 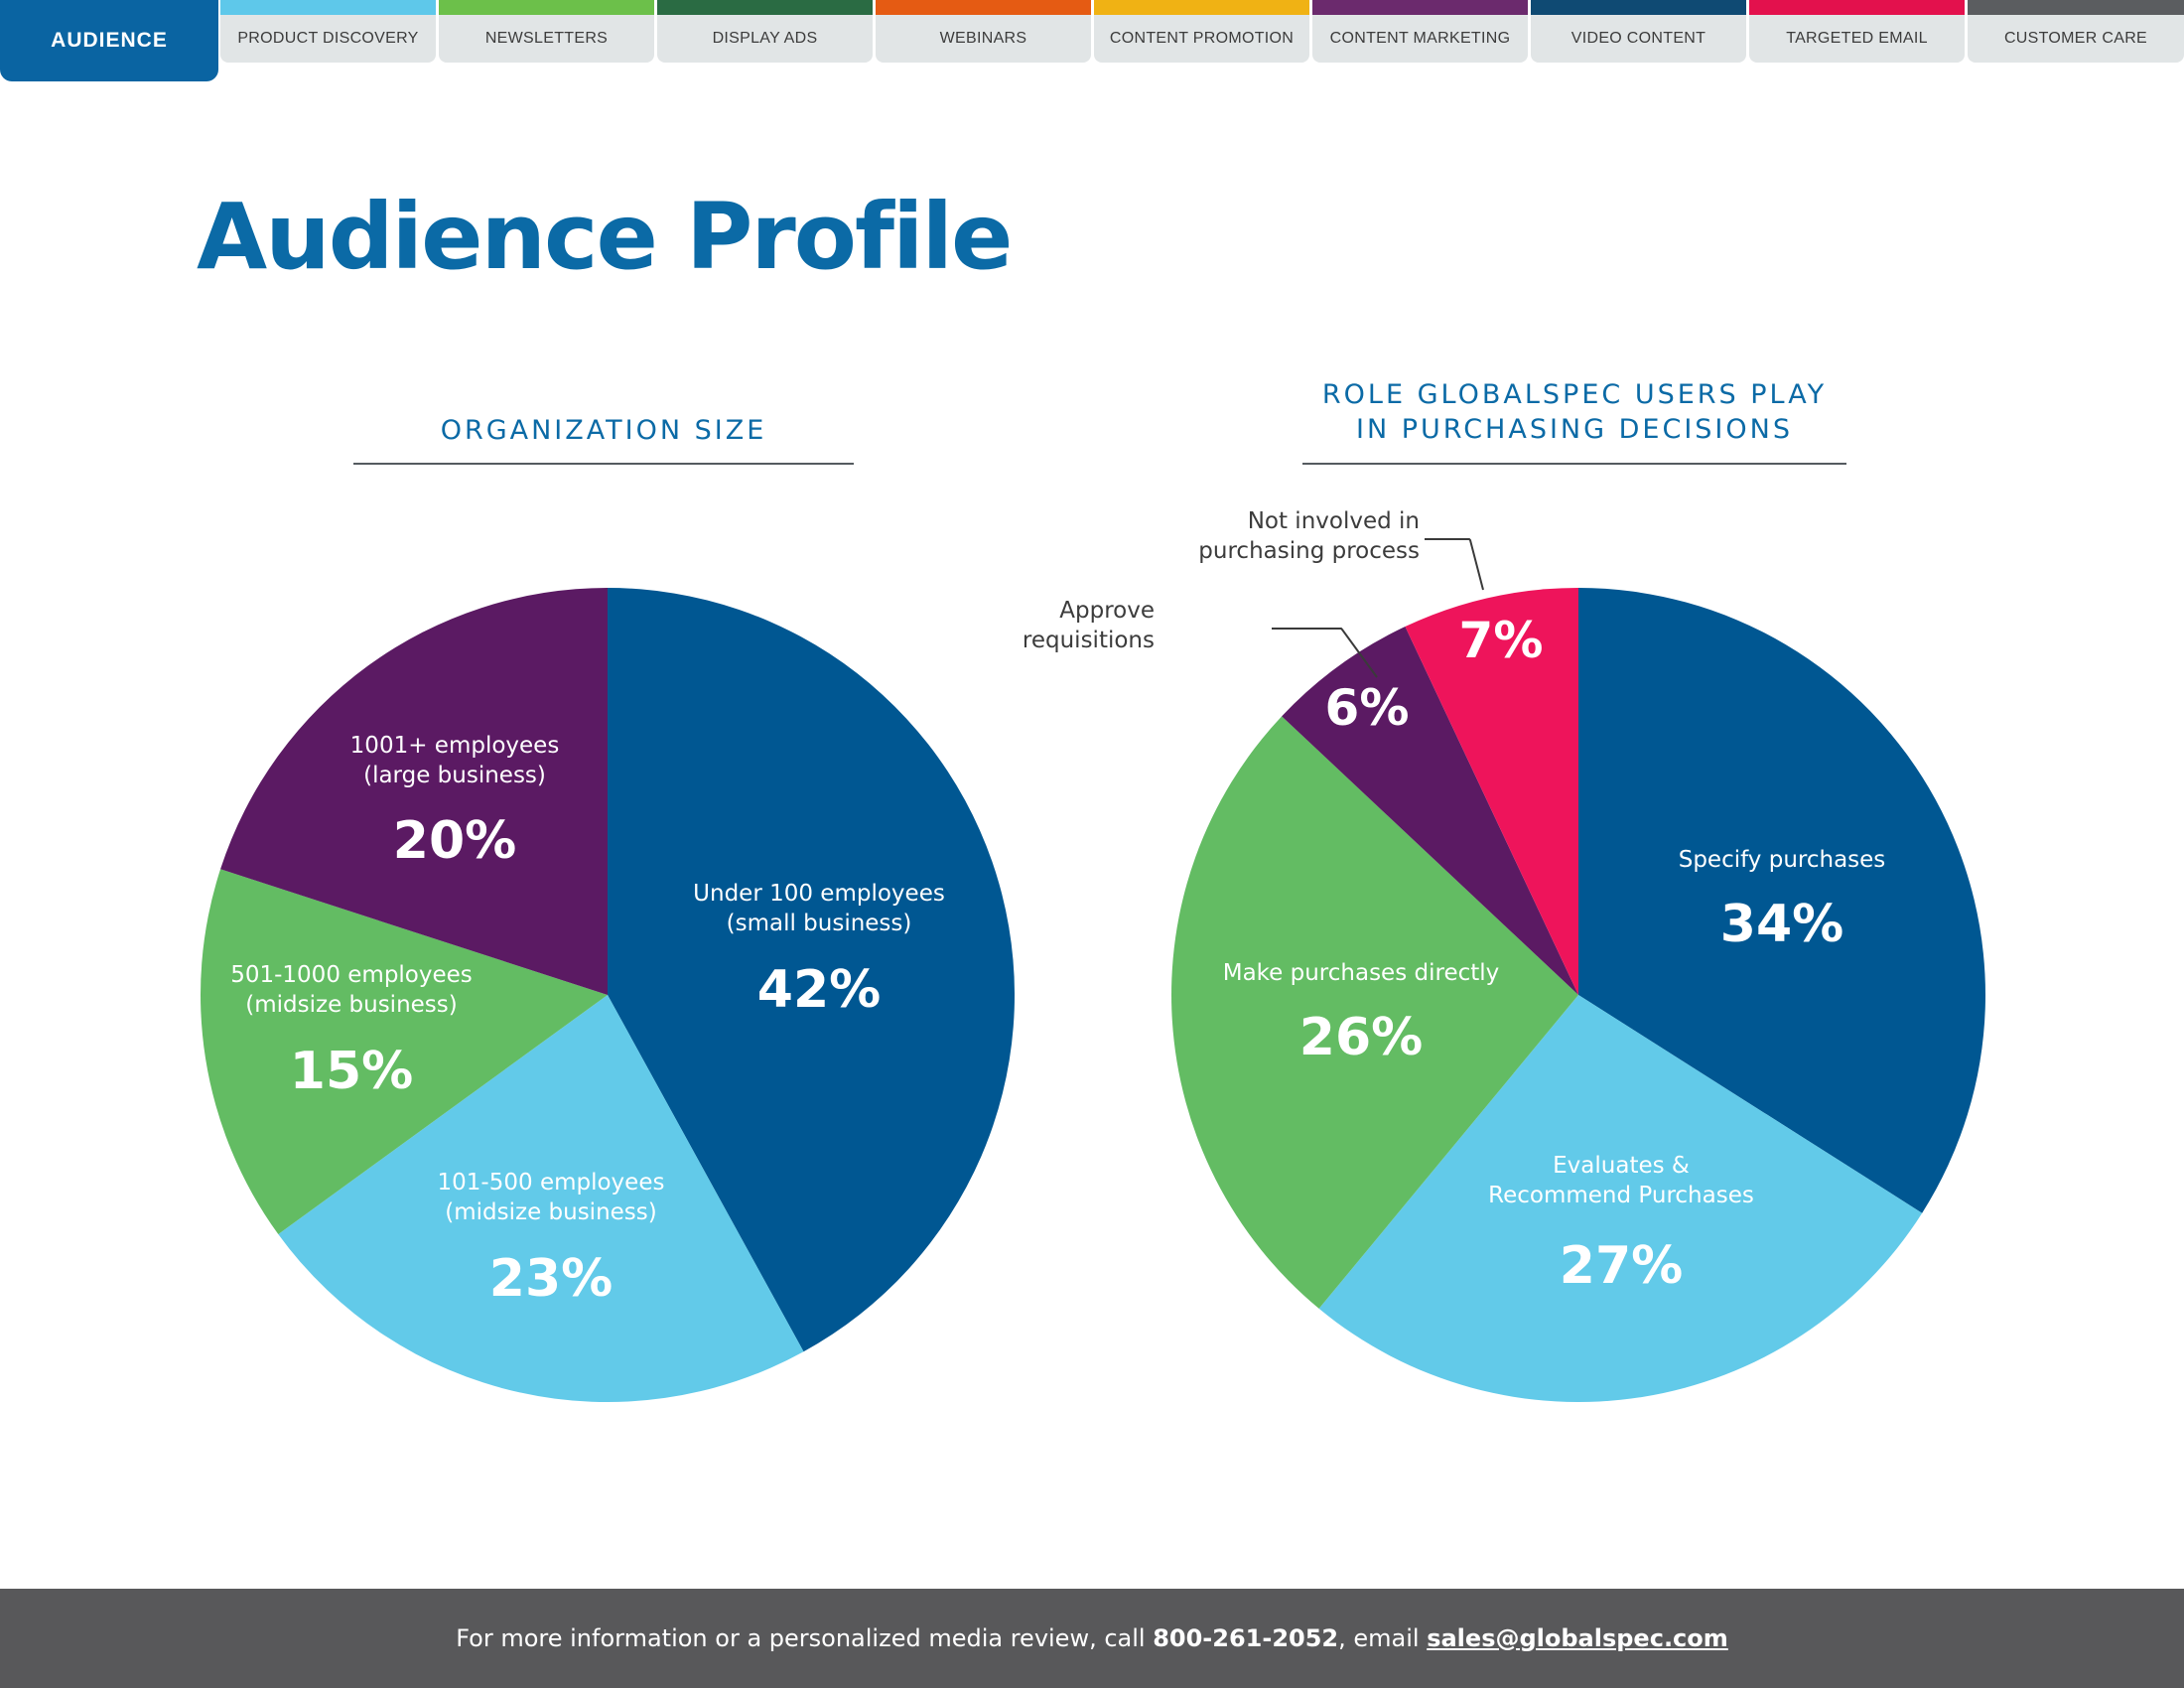 What do you see at coordinates (1491, 791) in the screenshot?
I see `pie-slice-not-involved-in-purchasing-process` at bounding box center [1491, 791].